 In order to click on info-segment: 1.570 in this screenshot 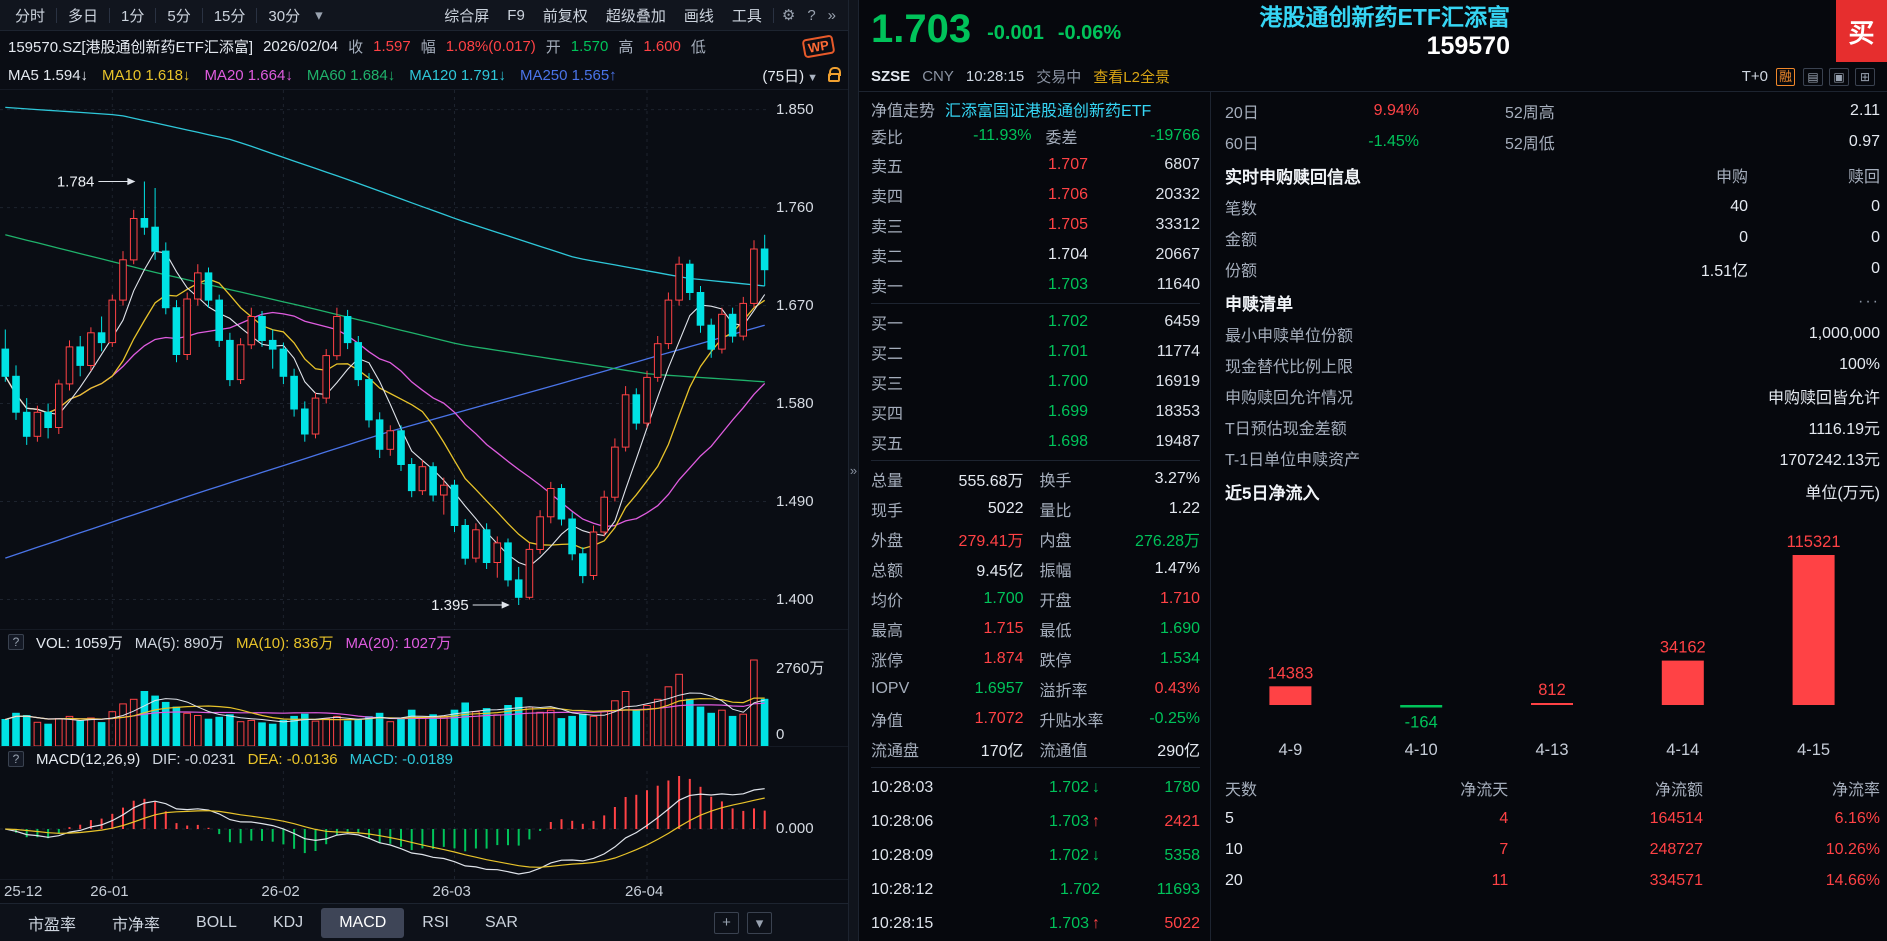, I will do `click(589, 46)`.